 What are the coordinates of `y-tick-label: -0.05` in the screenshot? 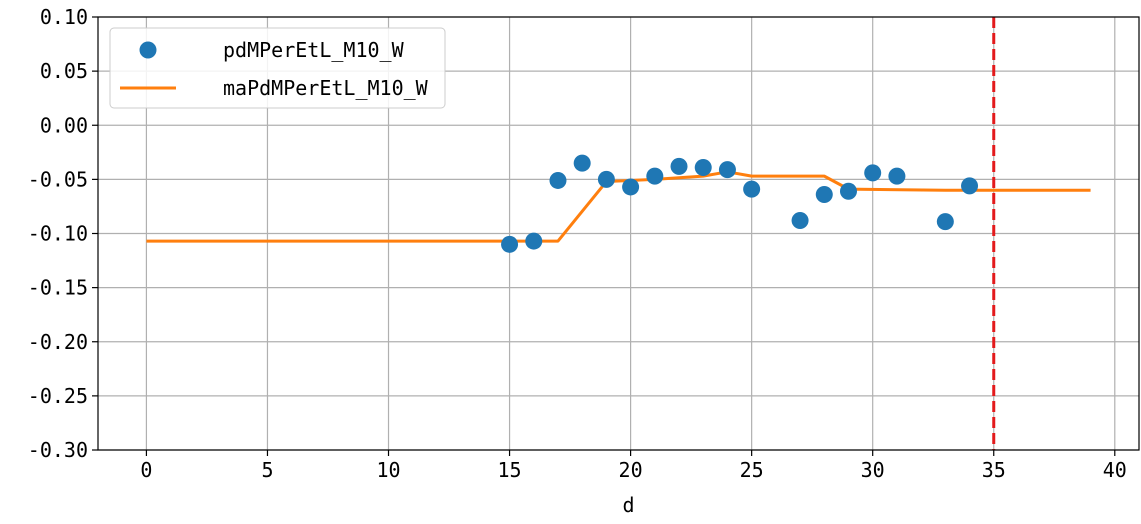 It's located at (58, 179).